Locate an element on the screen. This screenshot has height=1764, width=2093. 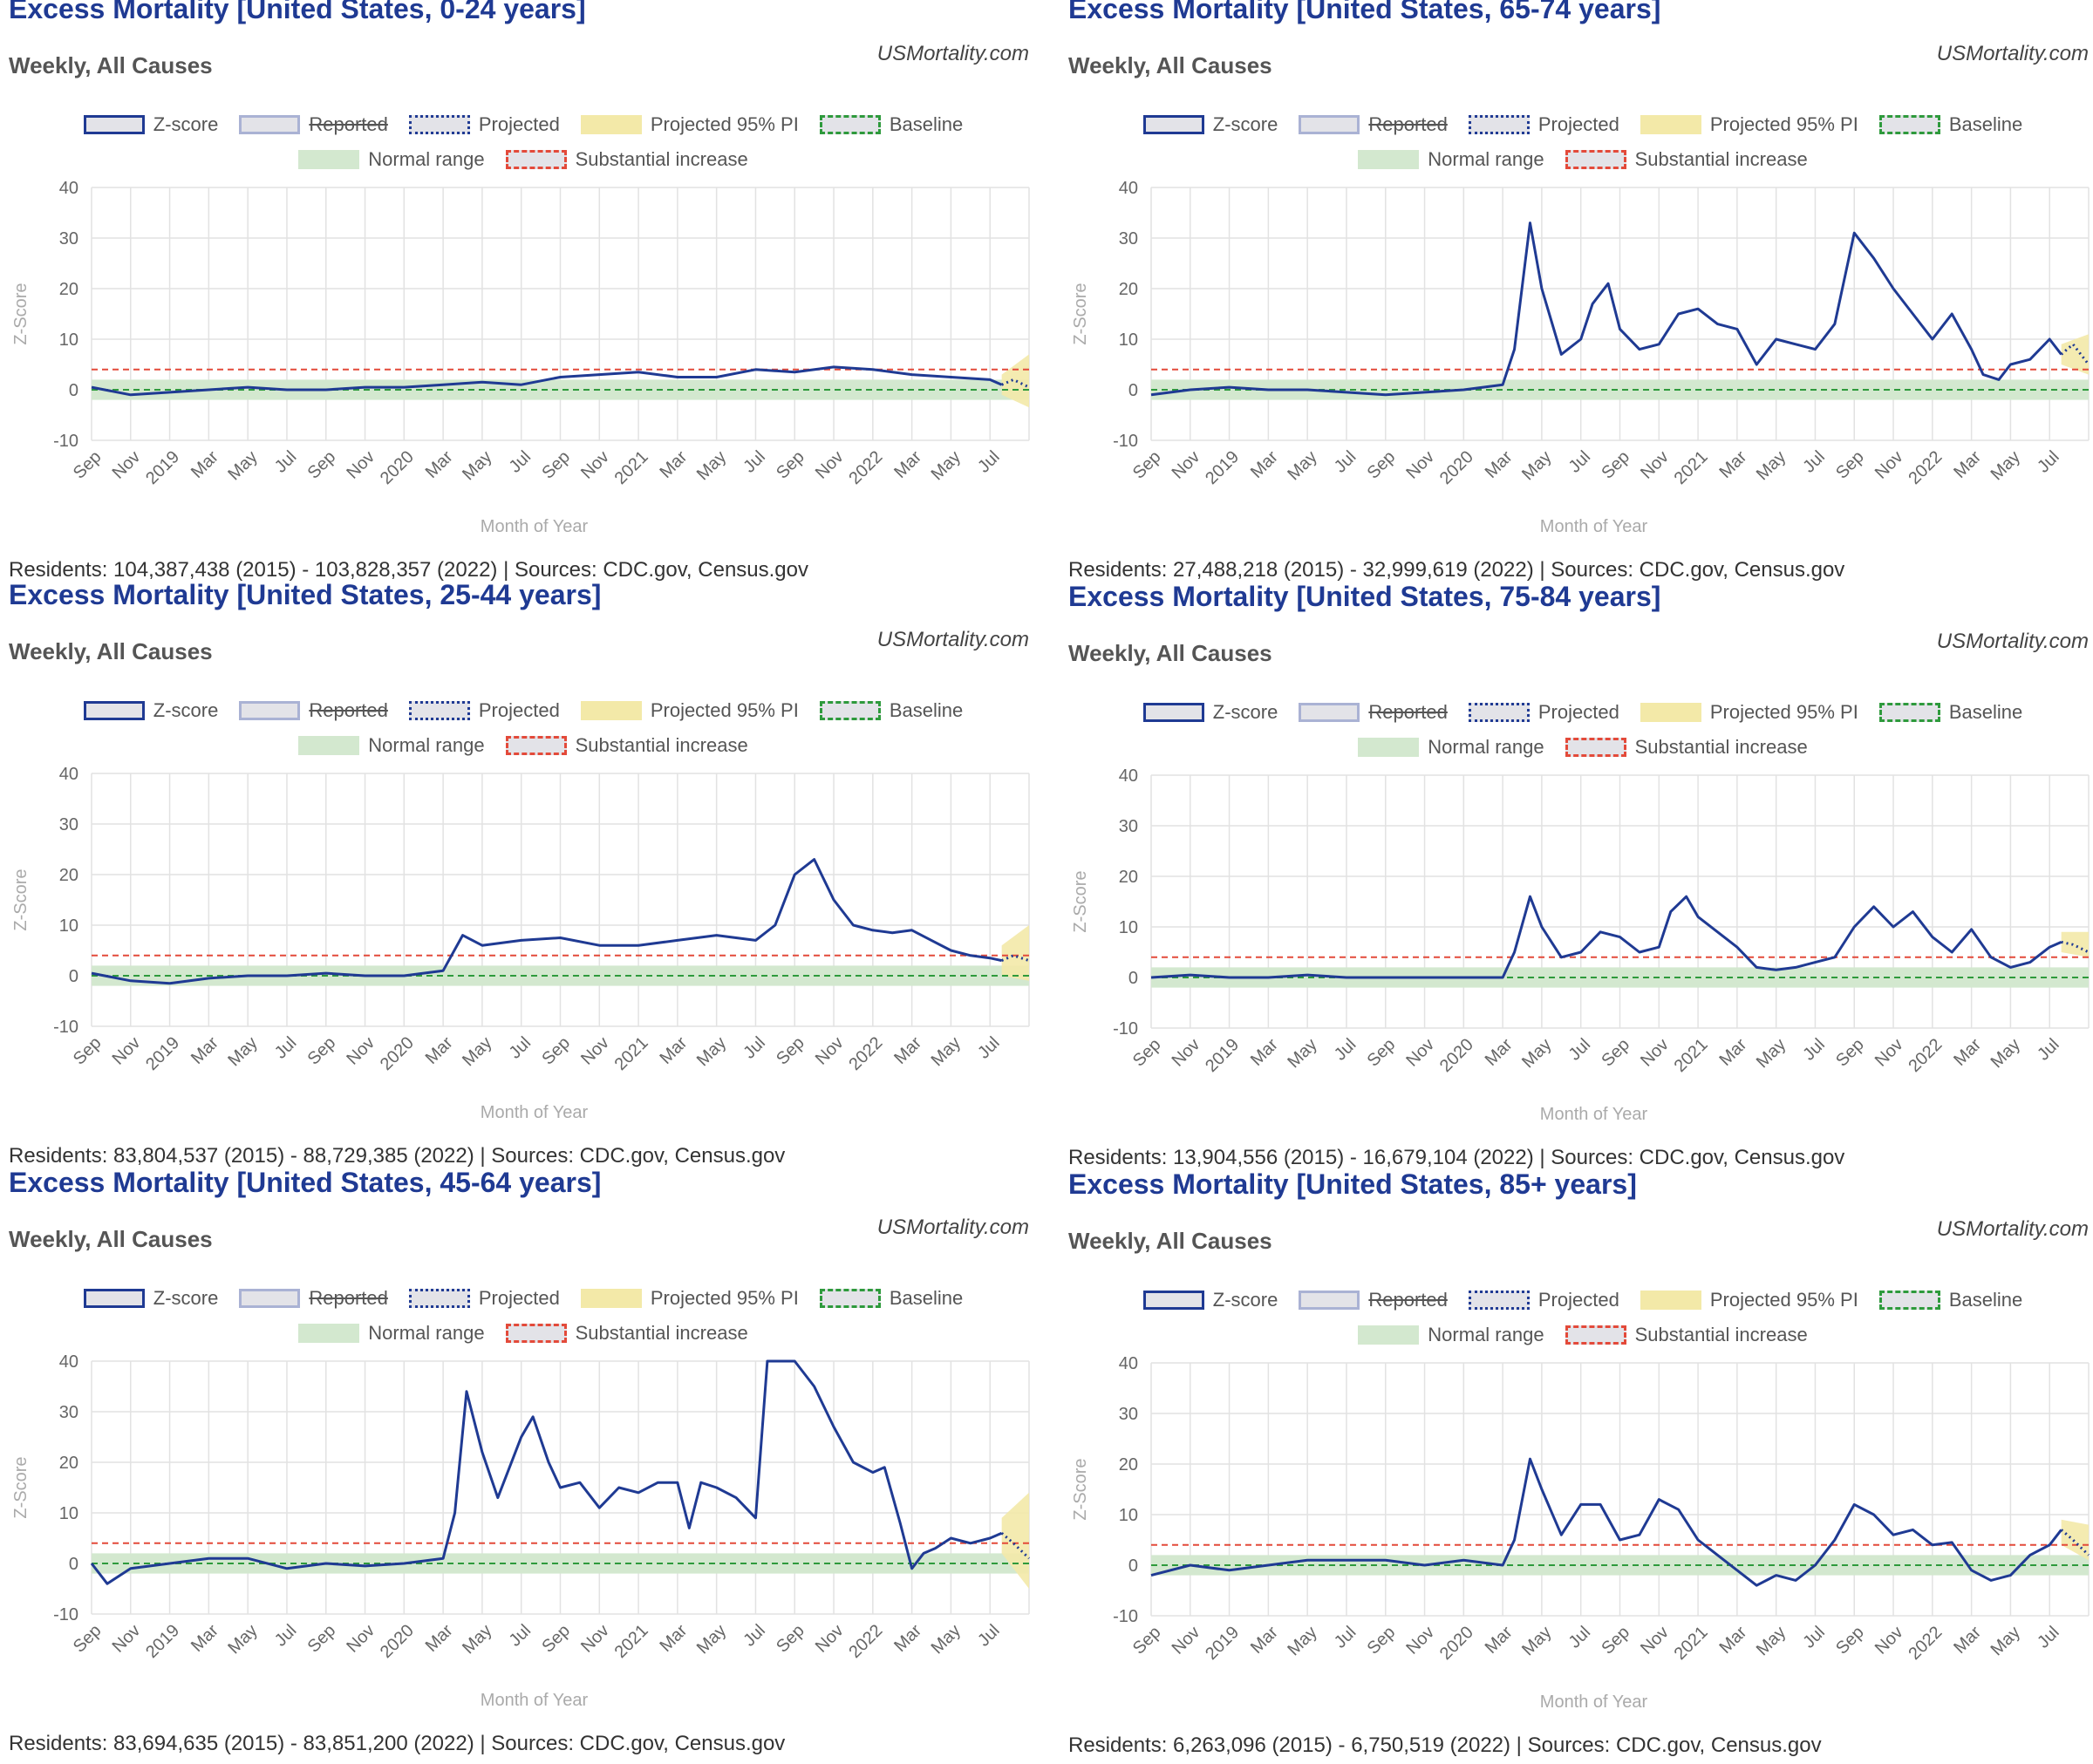
x-tick-label: 2019 is located at coordinates (162, 1053).